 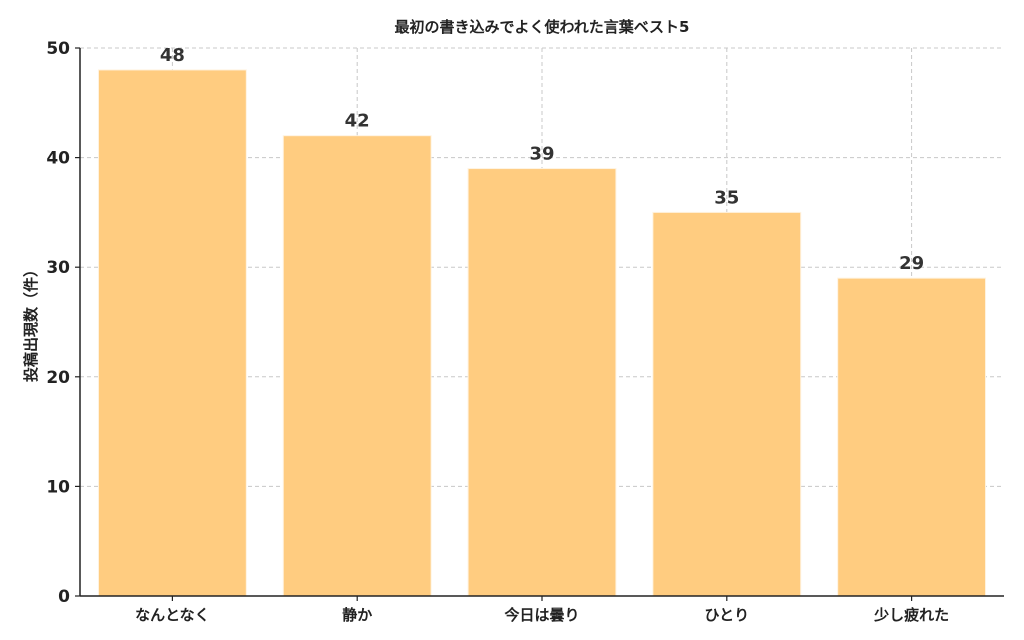 What do you see at coordinates (357, 615) in the screenshot?
I see `x-tick-label: 静か` at bounding box center [357, 615].